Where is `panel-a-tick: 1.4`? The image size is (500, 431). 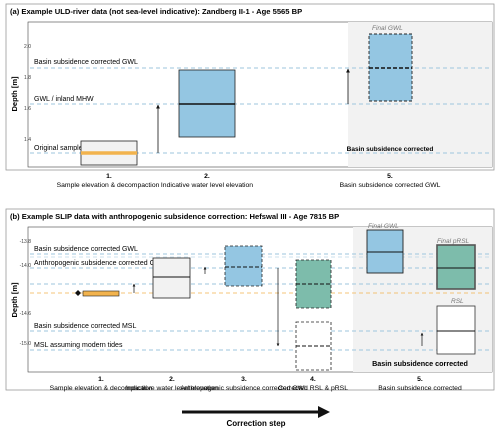
panel-a-tick: 1.4 is located at coordinates (27, 140).